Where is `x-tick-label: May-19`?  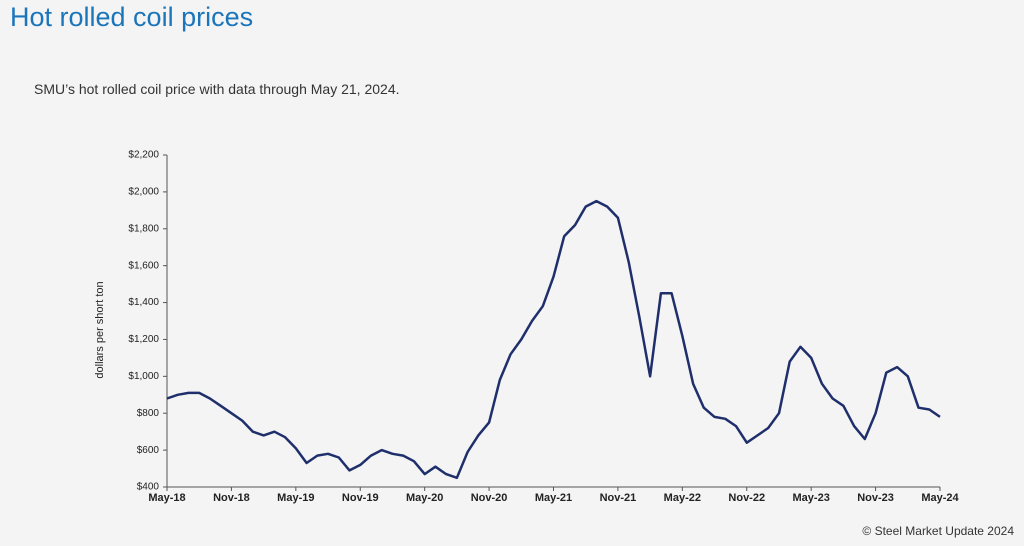 x-tick-label: May-19 is located at coordinates (295, 498).